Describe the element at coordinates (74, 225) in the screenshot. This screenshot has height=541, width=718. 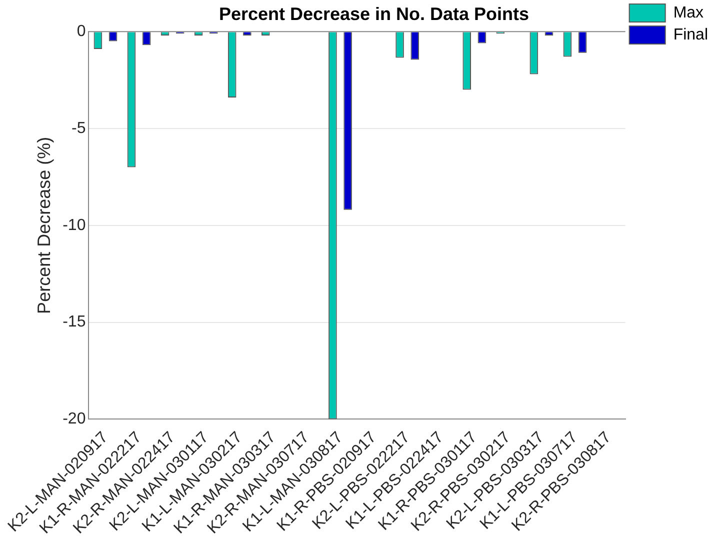
I see `y-tick-label: -10` at that location.